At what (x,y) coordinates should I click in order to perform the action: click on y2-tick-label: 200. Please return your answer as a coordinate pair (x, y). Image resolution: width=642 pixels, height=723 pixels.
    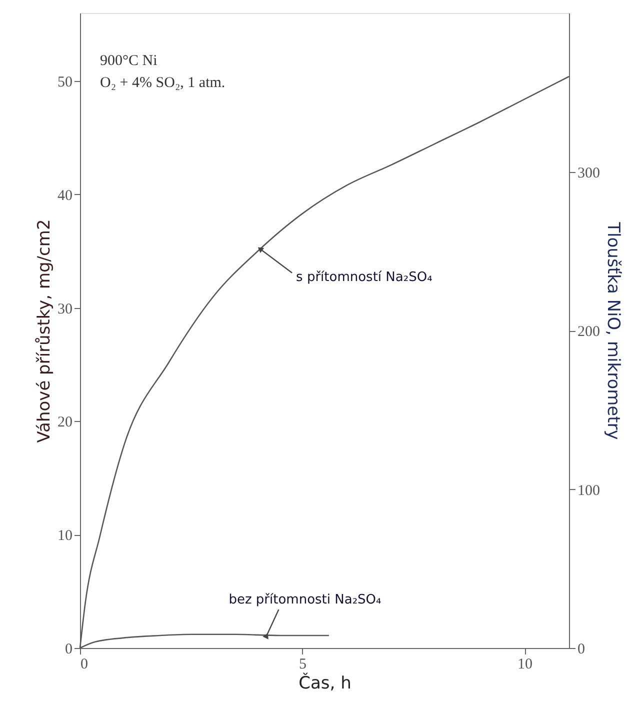
    Looking at the image, I should click on (589, 332).